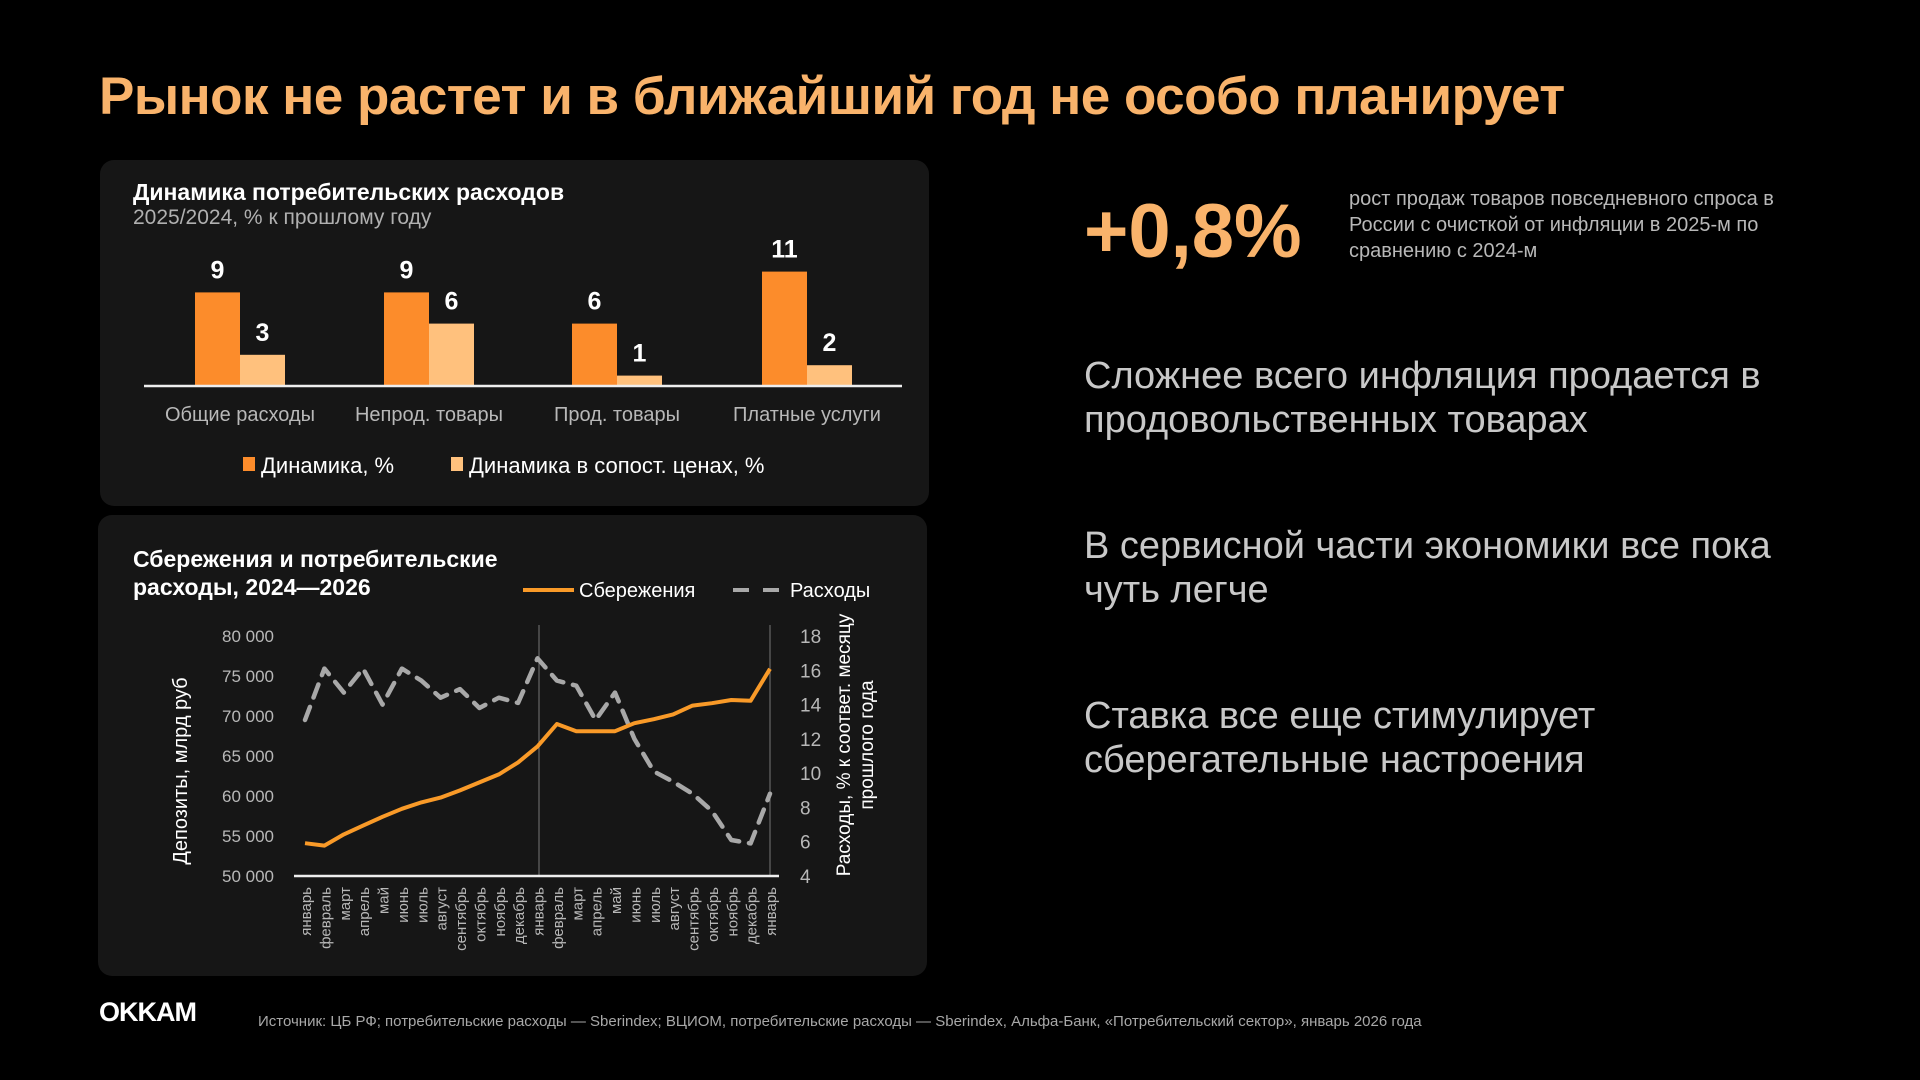 This screenshot has height=1080, width=1920. What do you see at coordinates (263, 333) in the screenshot?
I see `bar-value-label: 3` at bounding box center [263, 333].